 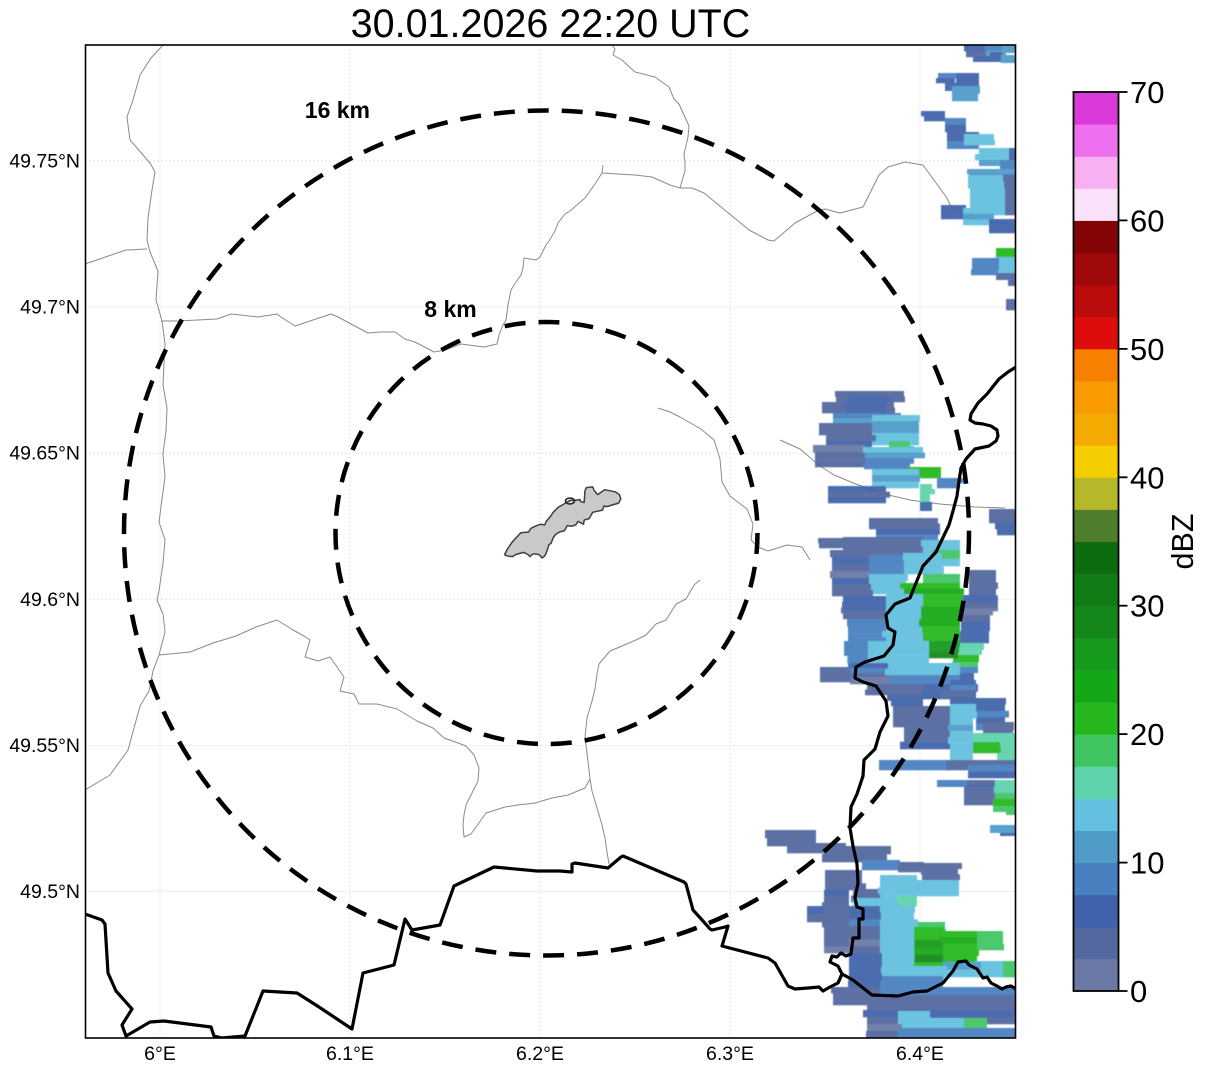 What do you see at coordinates (337, 110) in the screenshot?
I see `svg-text: 16 km` at bounding box center [337, 110].